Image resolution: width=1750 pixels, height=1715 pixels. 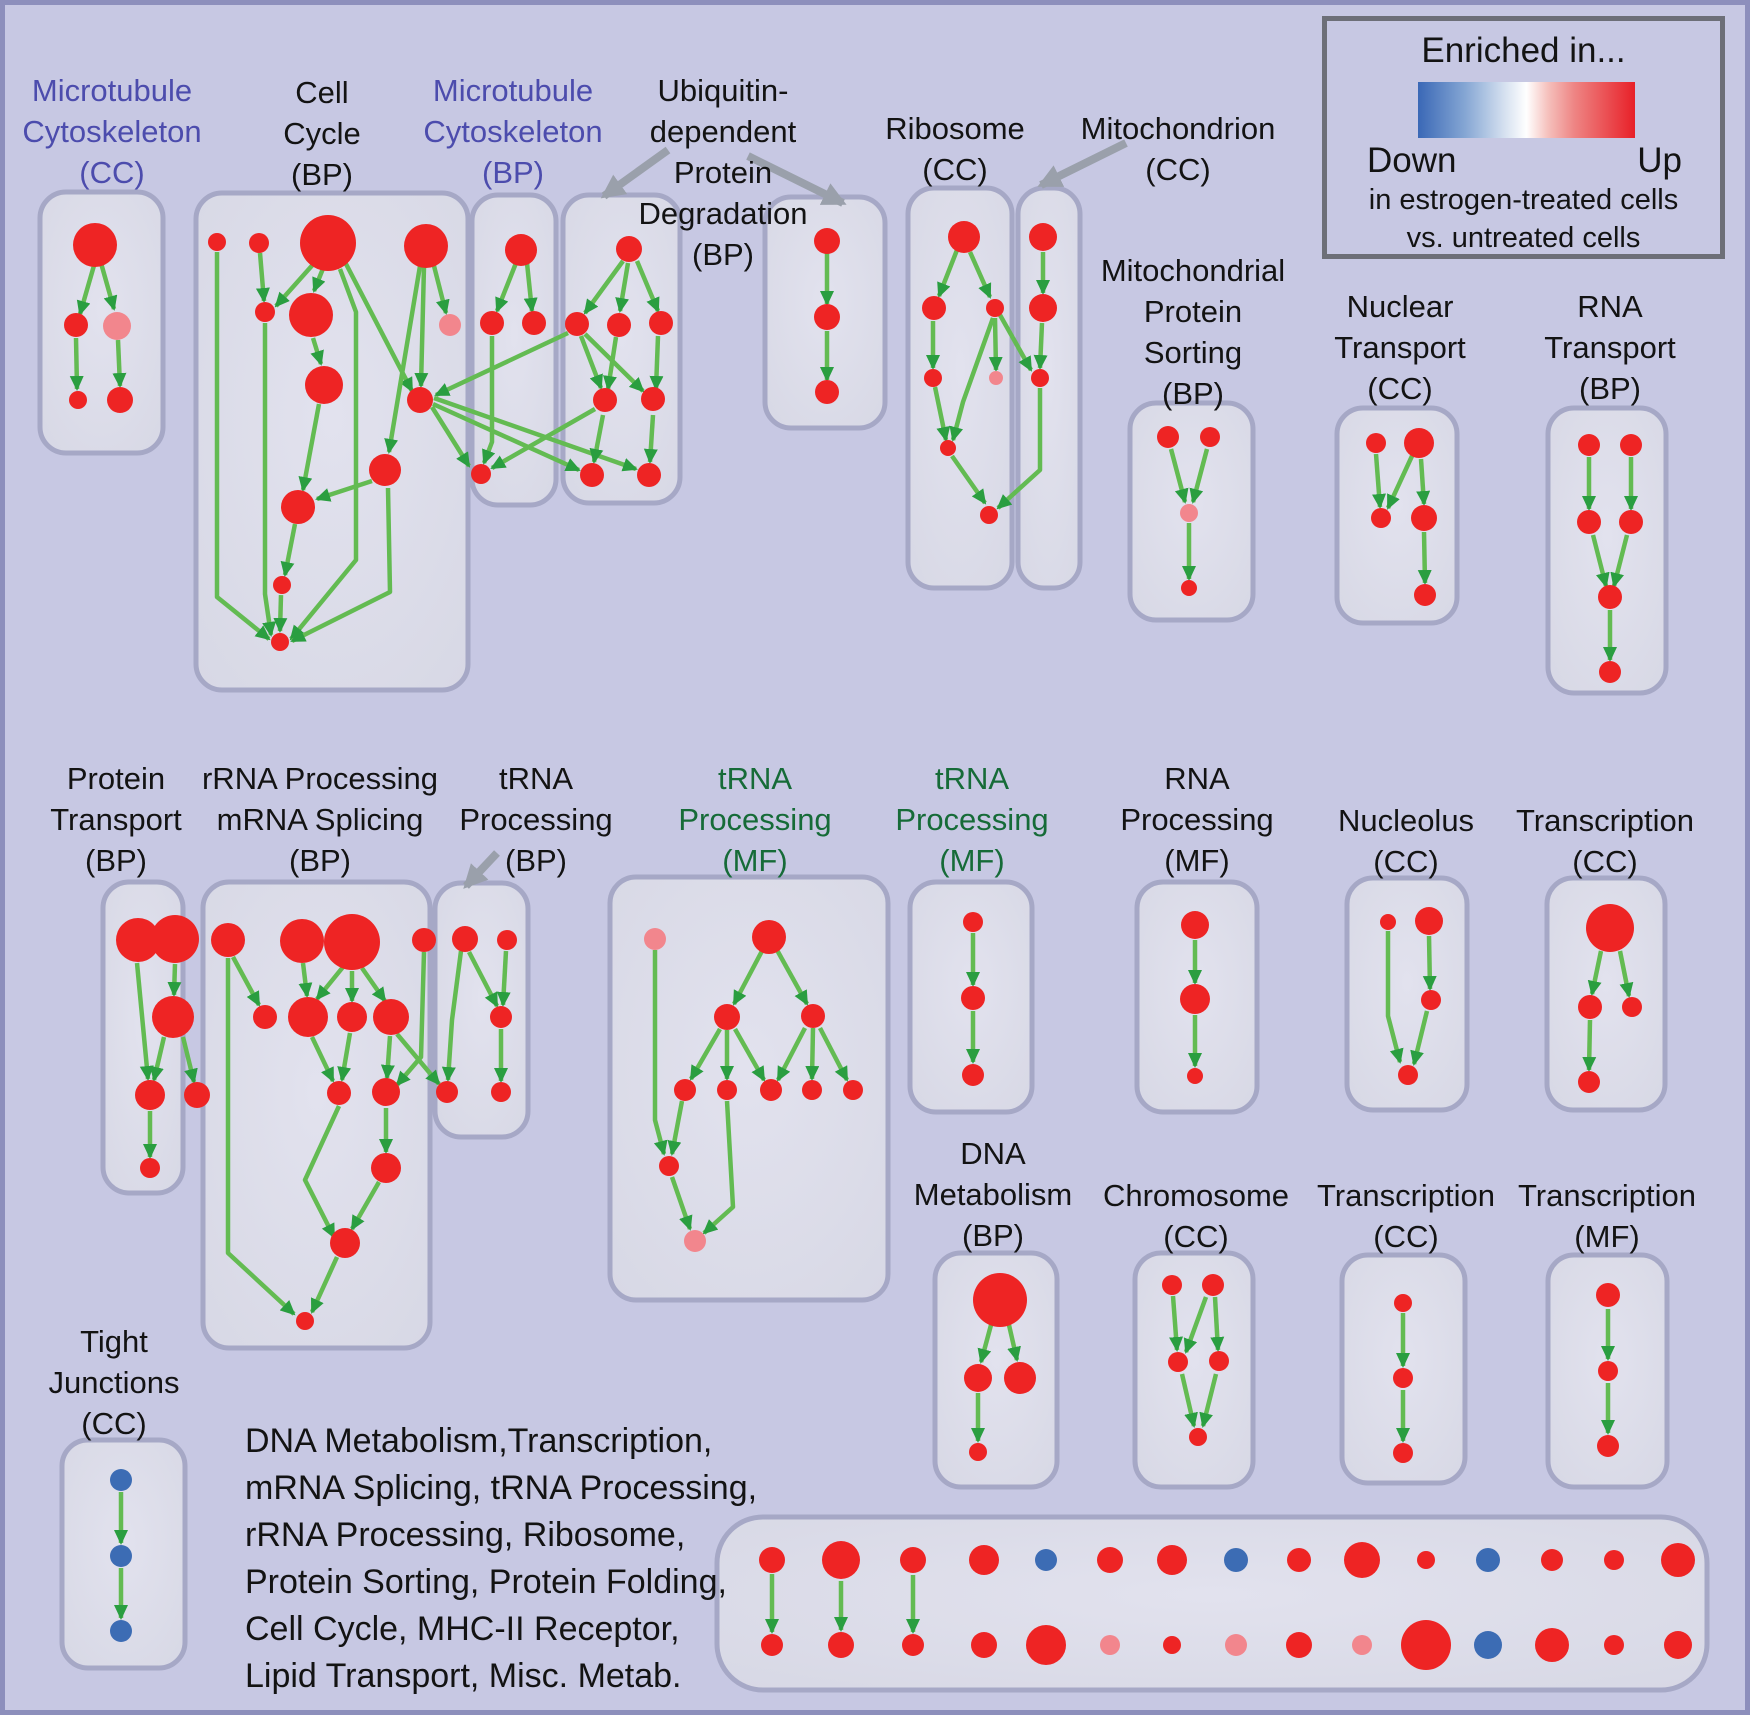 I want to click on label-line: (MF), so click(x=972, y=860).